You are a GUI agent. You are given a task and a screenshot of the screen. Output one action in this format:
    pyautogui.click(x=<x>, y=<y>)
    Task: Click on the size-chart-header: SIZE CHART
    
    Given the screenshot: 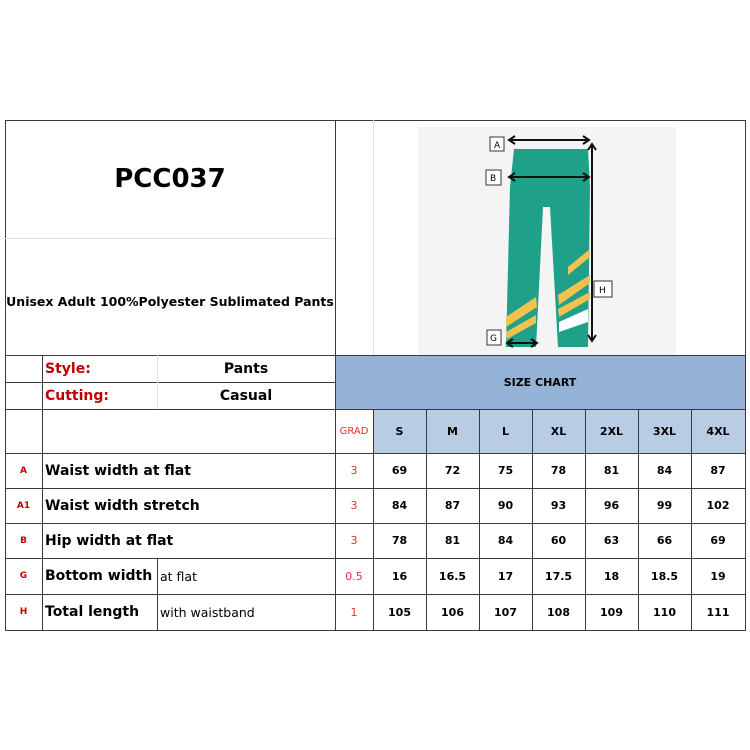 What is the action you would take?
    pyautogui.click(x=540, y=382)
    